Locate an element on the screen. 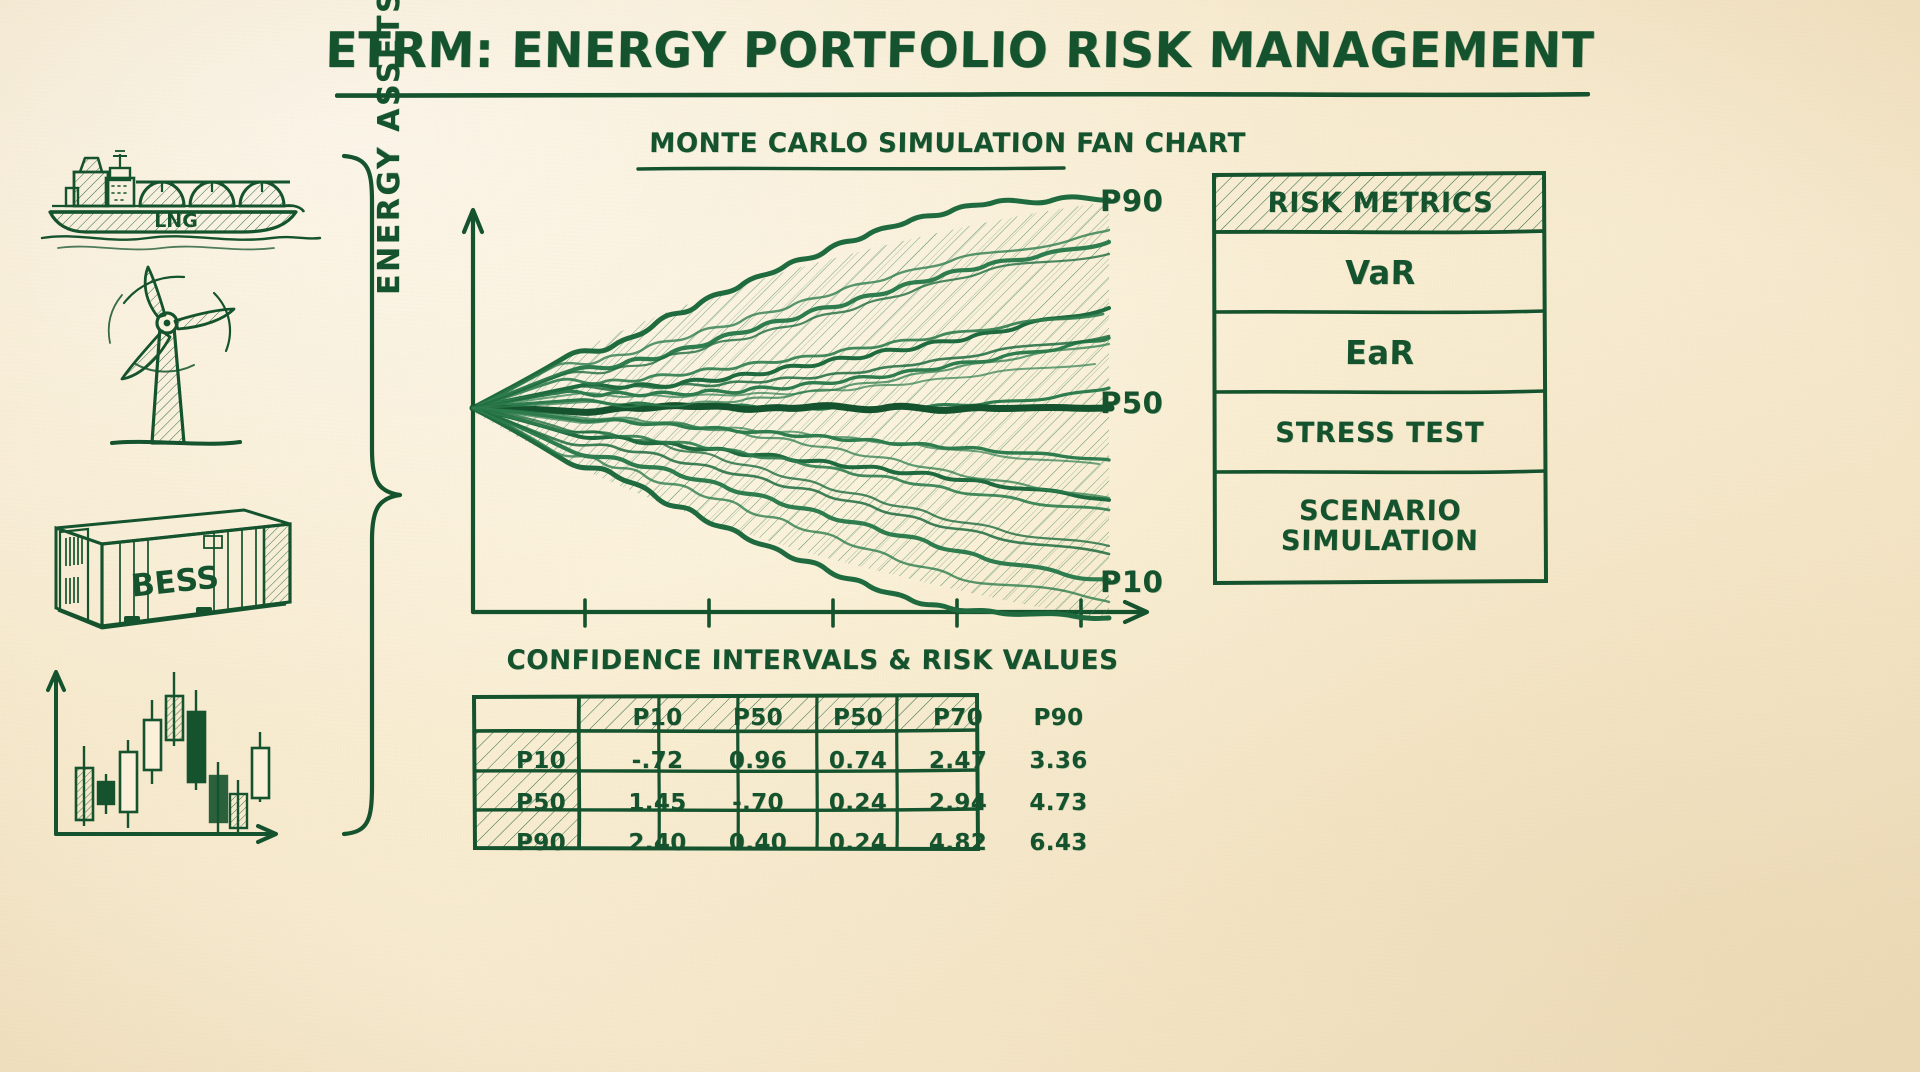 The image size is (1920, 1072). page-title: ETRM: ENERGY PORTFOLIO RISK MANAGEMENT is located at coordinates (960, 50).